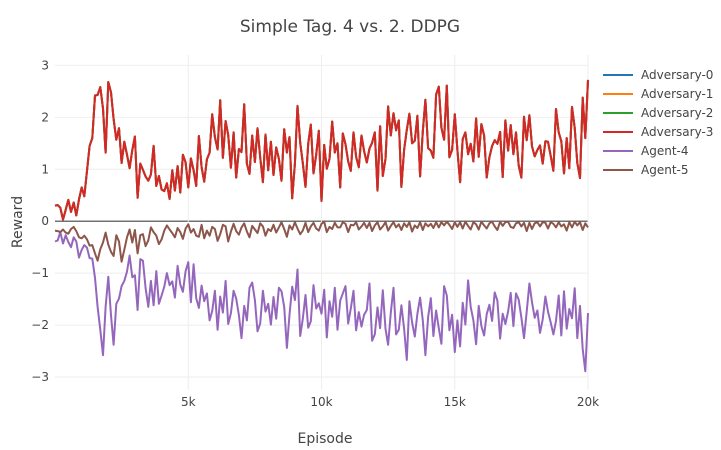 The image size is (721, 450). What do you see at coordinates (350, 27) in the screenshot?
I see `chart-title: Simple Tag. 4 vs. 2. DDPG` at bounding box center [350, 27].